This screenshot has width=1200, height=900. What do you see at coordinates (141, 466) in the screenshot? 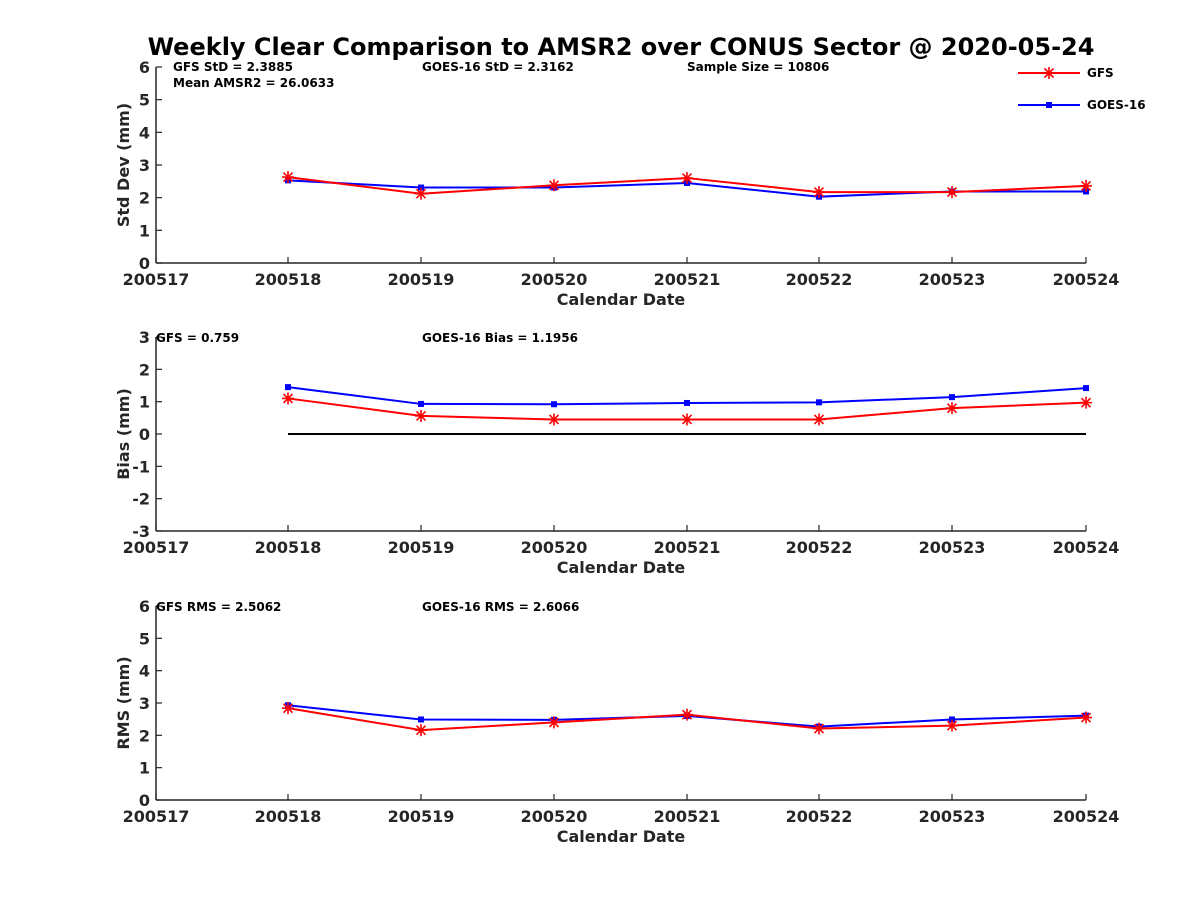
I see `y-tick-label: -1` at bounding box center [141, 466].